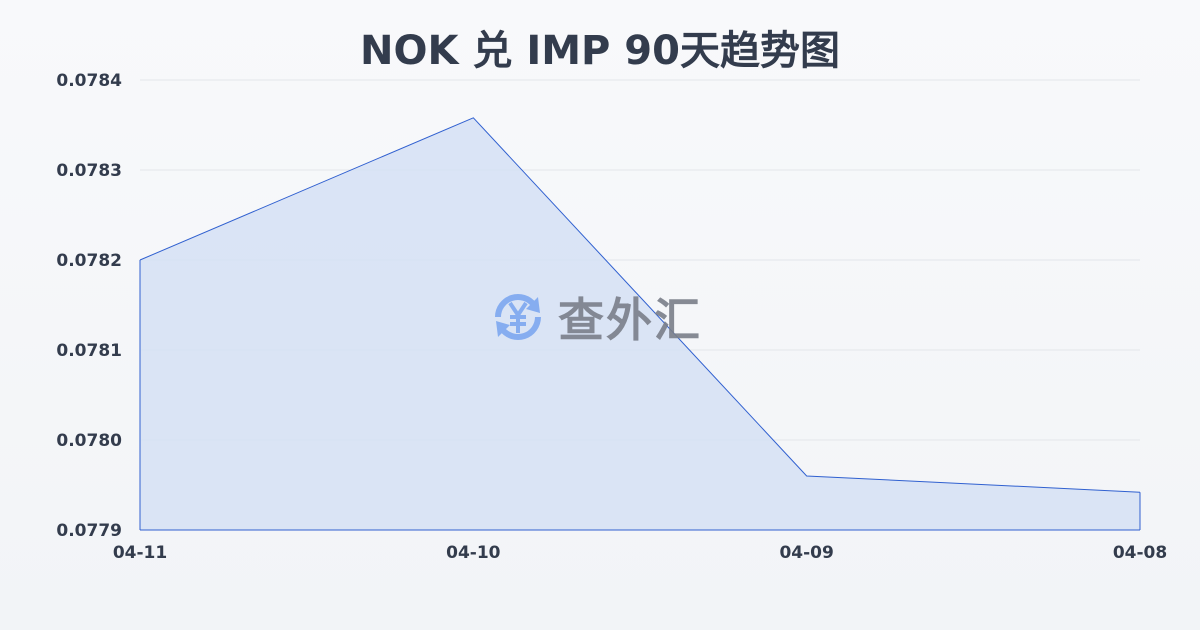 The image size is (1200, 630). I want to click on x-tick-label: 04-09, so click(806, 553).